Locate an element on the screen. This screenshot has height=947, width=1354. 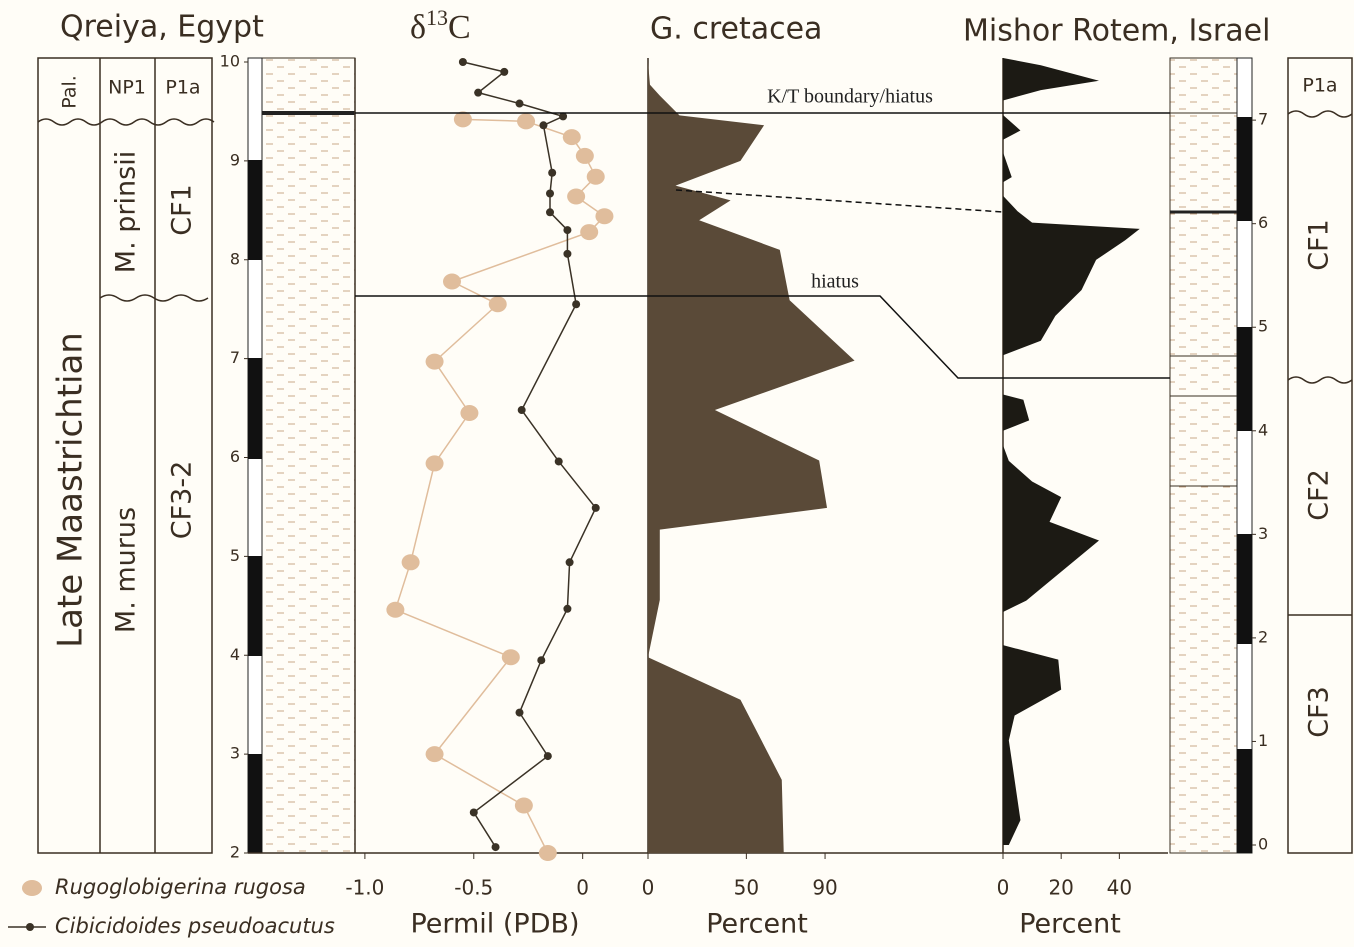
x-tick-label: -1.0 is located at coordinates (364, 888).